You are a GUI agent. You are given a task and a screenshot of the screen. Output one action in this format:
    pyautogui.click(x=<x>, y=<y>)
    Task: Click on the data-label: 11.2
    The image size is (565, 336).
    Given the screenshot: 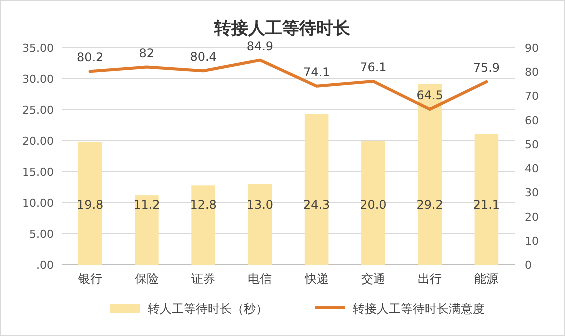 What is the action you would take?
    pyautogui.click(x=147, y=205)
    